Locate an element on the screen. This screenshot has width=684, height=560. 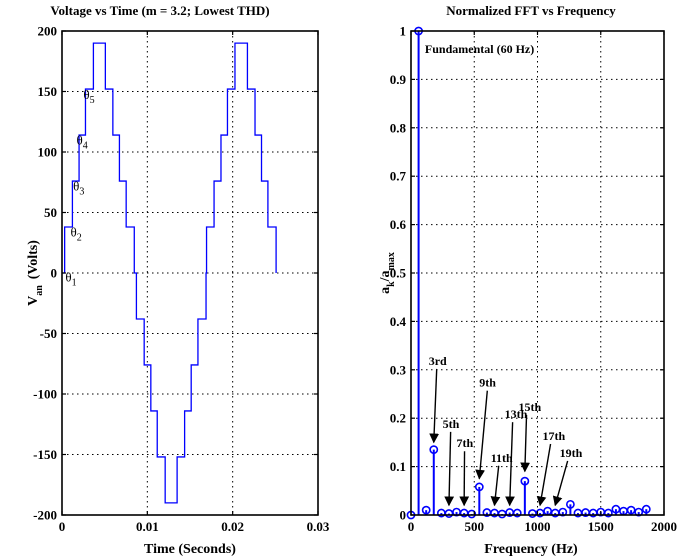
fft-y-axis-label: ak/amax is located at coordinates (387, 273).